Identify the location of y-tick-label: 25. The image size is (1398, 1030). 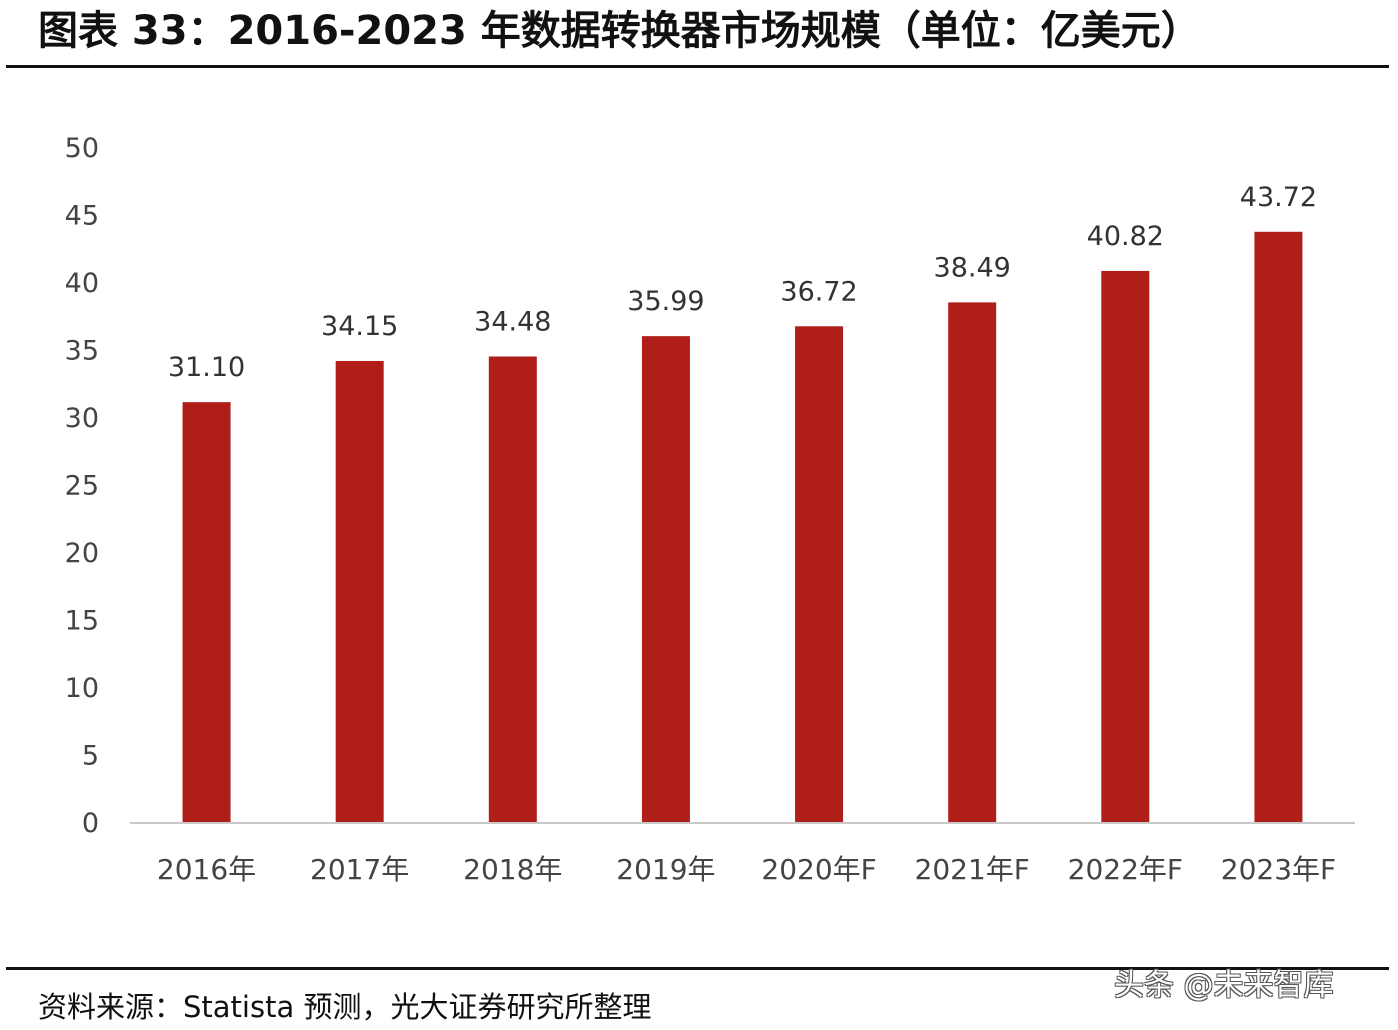
(82, 486).